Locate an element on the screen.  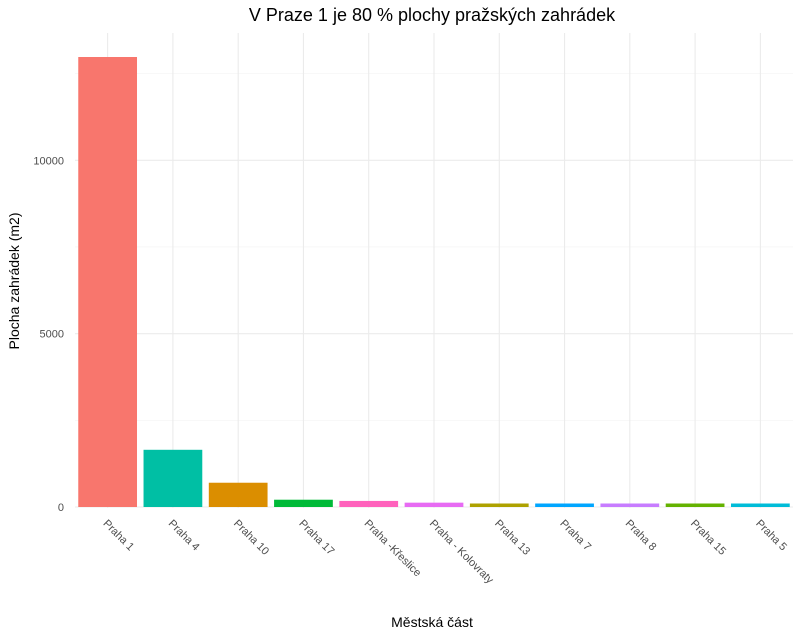
y-tick-label: 0 is located at coordinates (61, 508).